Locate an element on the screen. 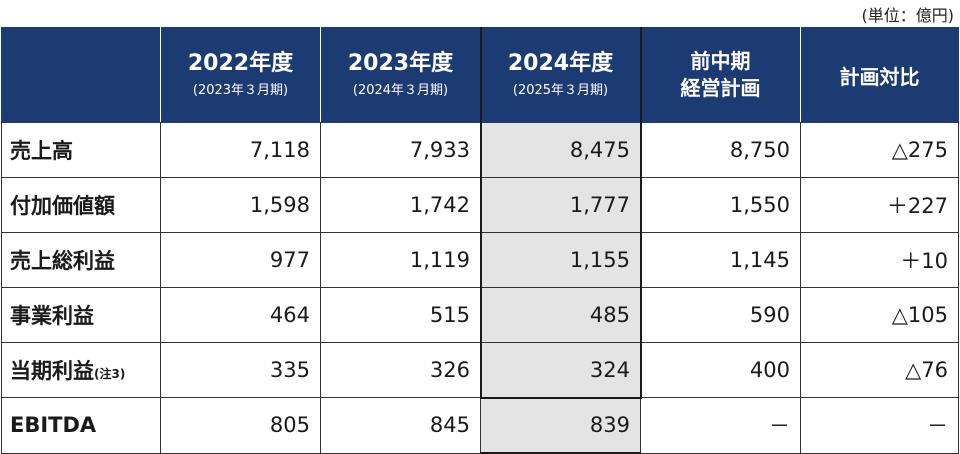  header-plan-comparison: 計画対比 is located at coordinates (879, 75).